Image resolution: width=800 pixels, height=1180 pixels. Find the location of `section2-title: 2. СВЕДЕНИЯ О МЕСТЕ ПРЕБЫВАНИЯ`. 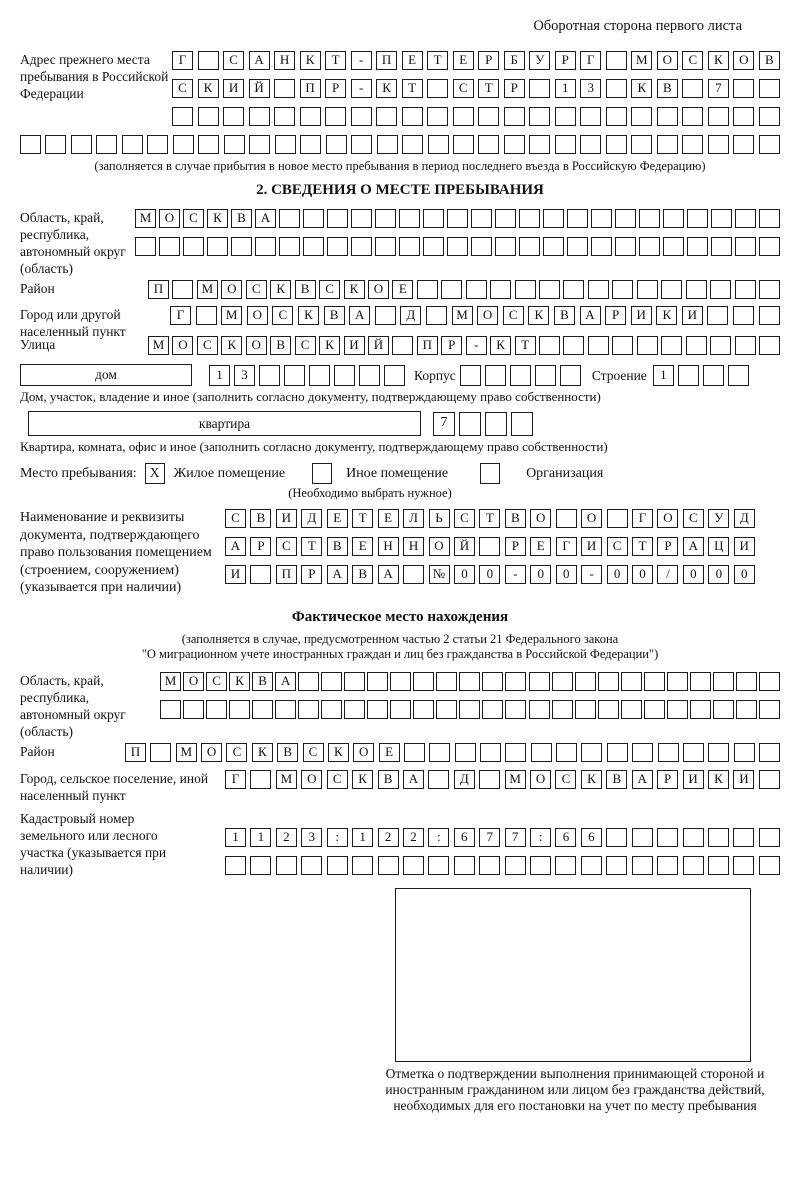

section2-title: 2. СВЕДЕНИЯ О МЕСТЕ ПРЕБЫВАНИЯ is located at coordinates (400, 190).